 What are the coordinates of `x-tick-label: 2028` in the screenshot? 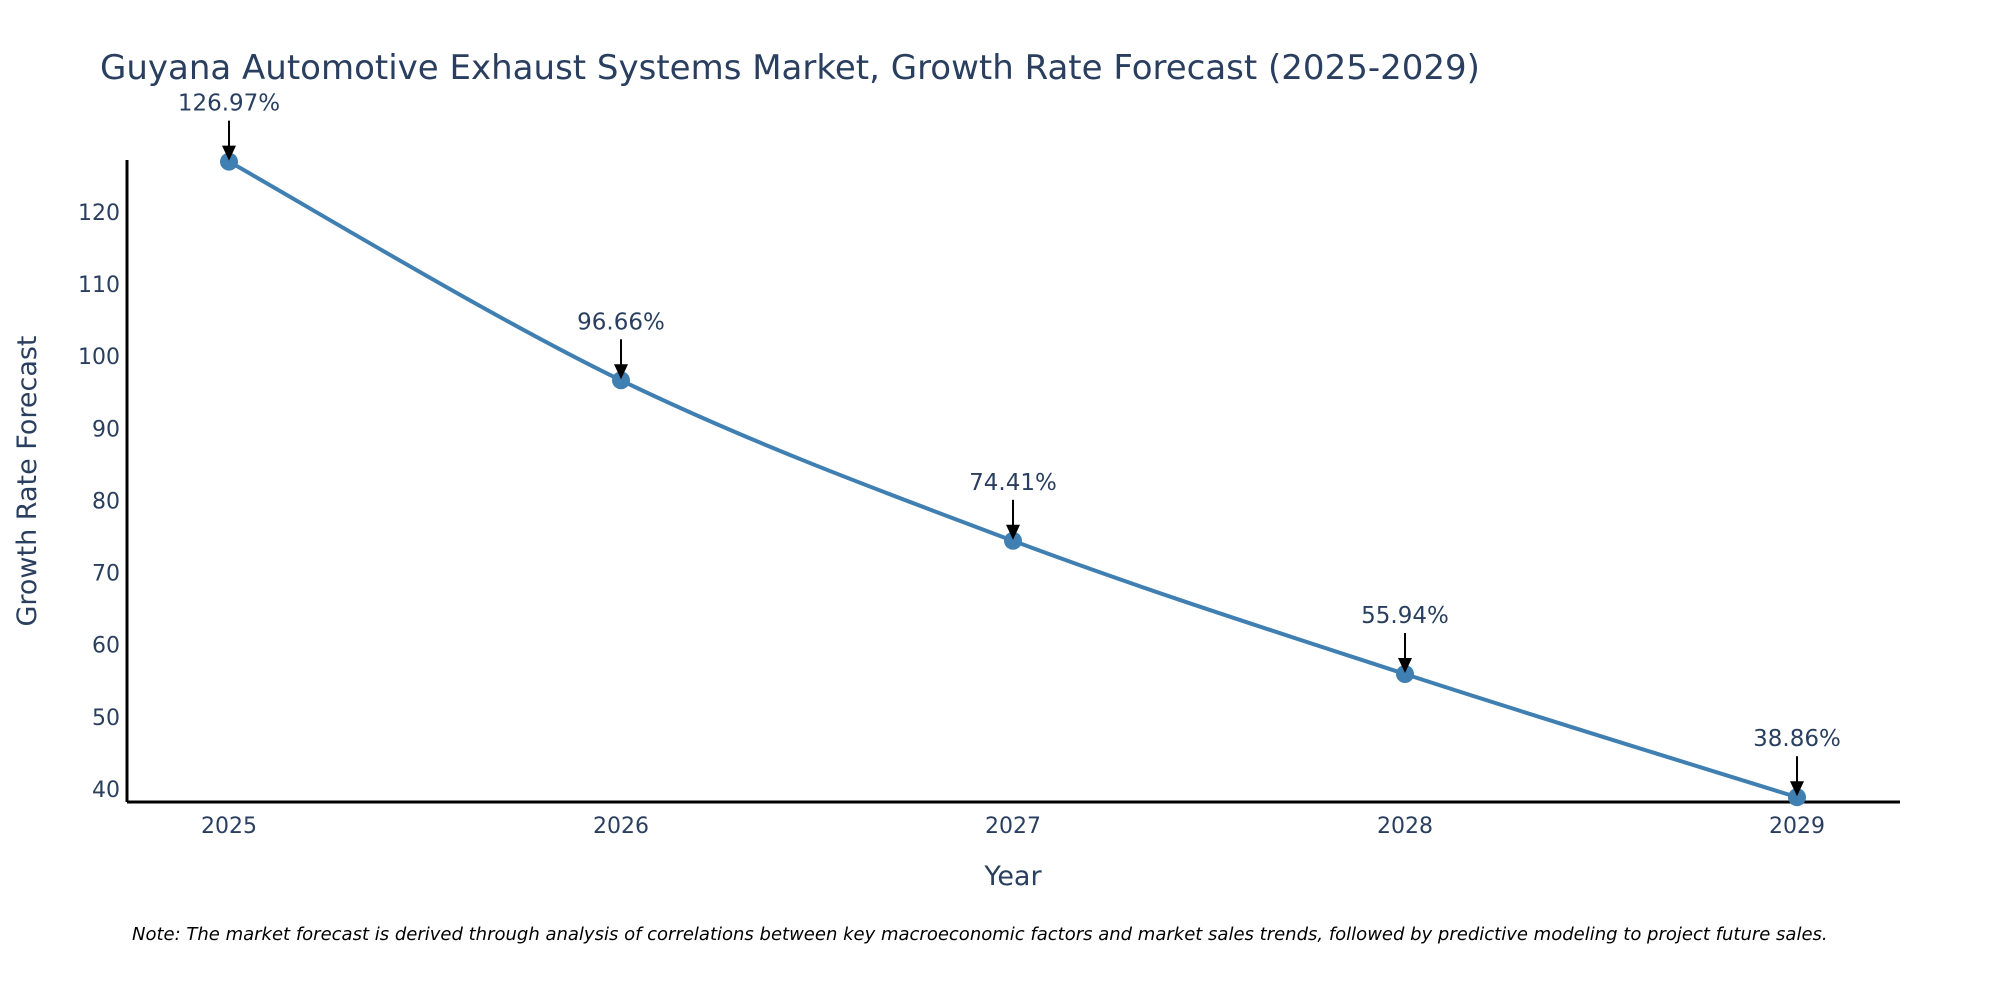 It's located at (1405, 826).